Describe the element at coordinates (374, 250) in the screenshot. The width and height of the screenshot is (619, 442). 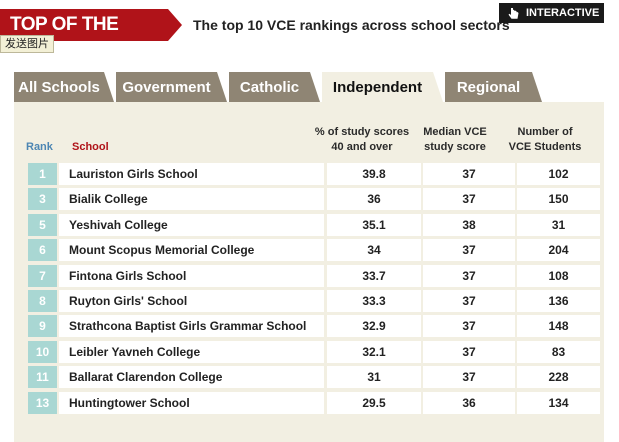
I see `pct-value-cell: 34` at that location.